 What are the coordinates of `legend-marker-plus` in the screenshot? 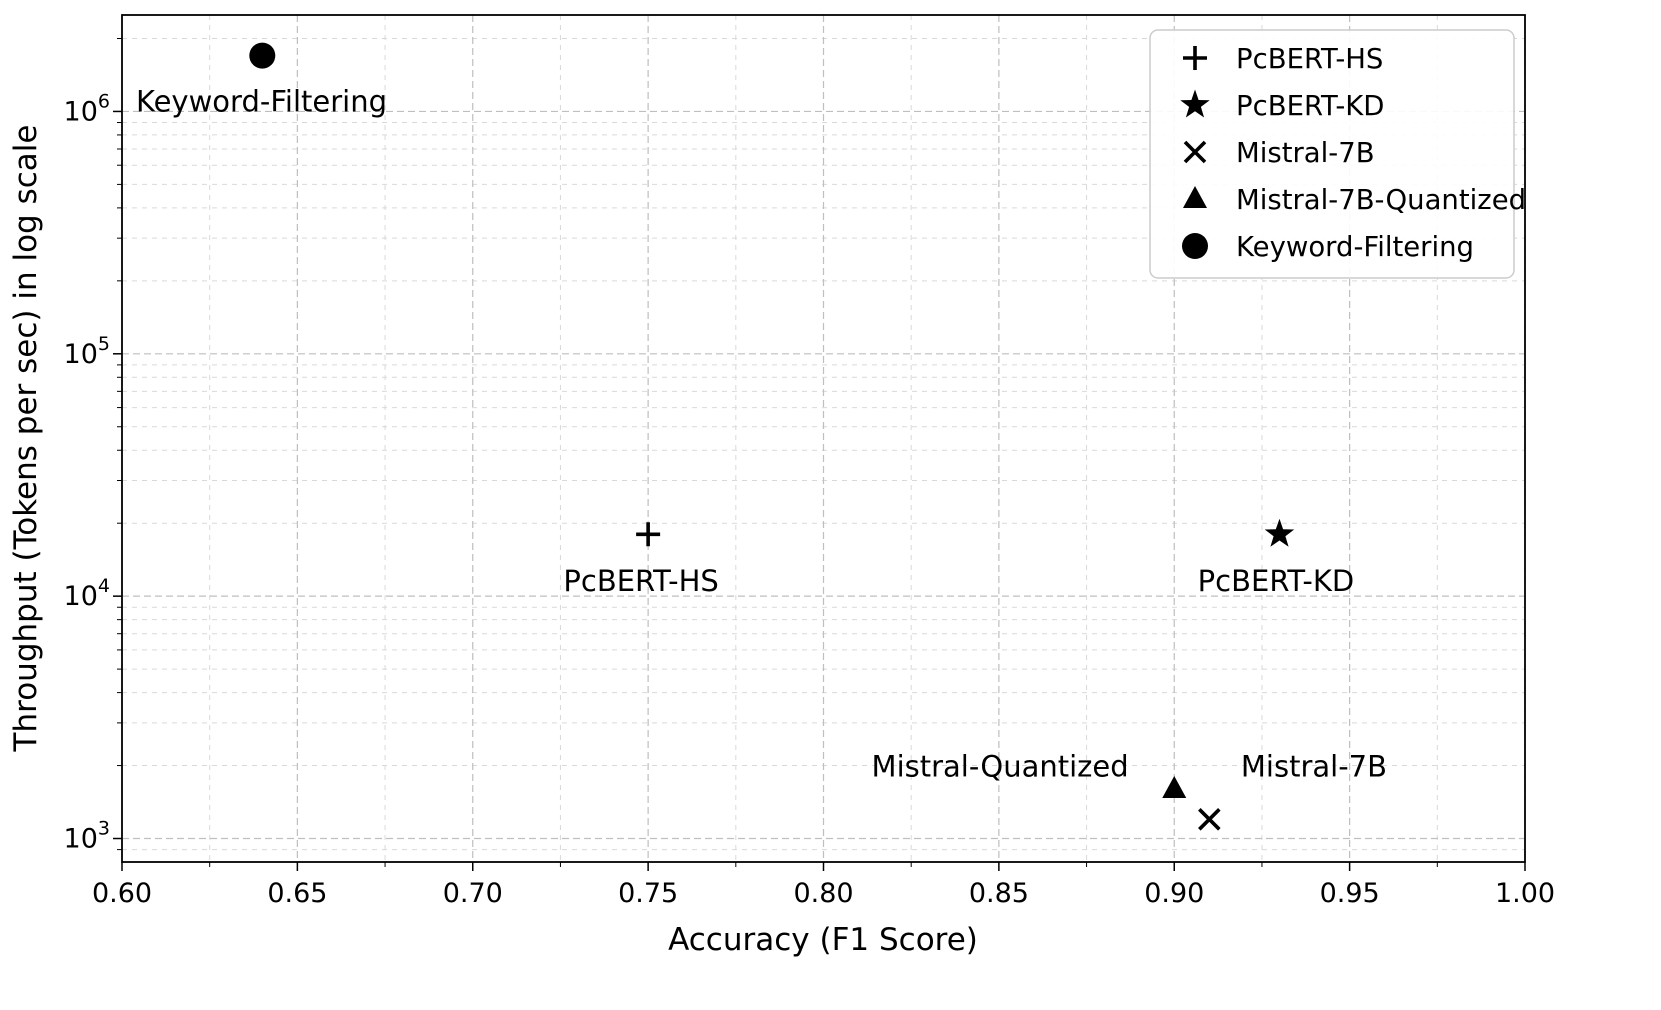 It's located at (1195, 58).